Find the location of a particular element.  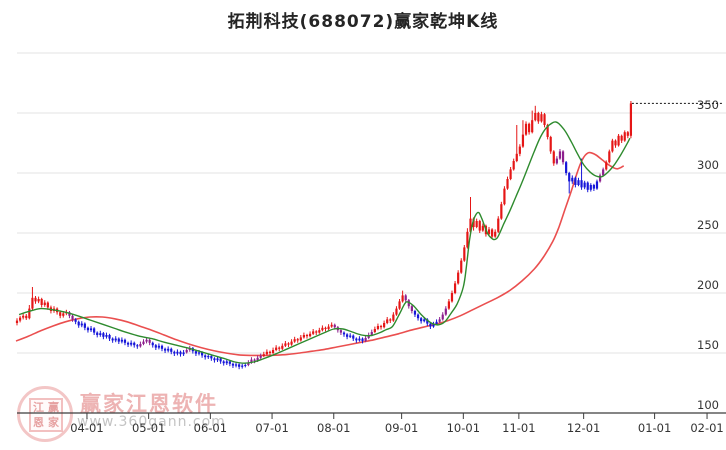

x-tick-label: 12-01 is located at coordinates (583, 428).